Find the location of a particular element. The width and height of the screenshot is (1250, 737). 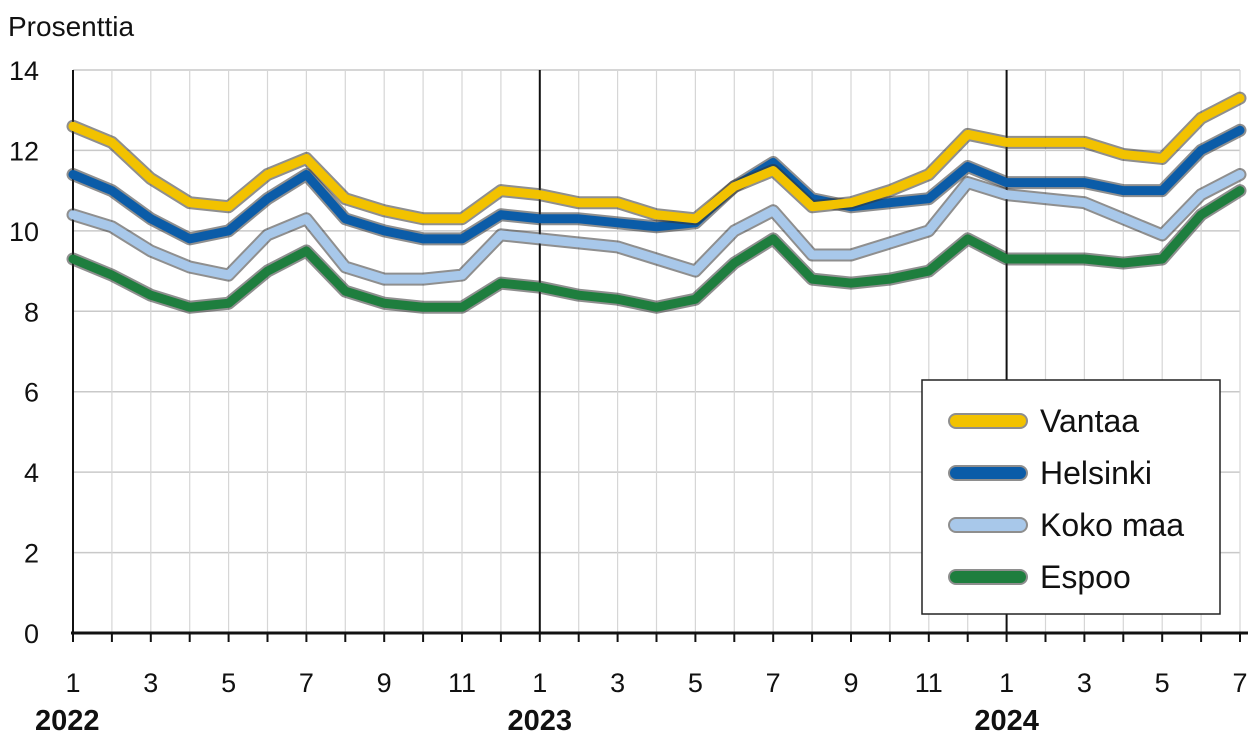

y-tick-label: 4 is located at coordinates (31, 473).